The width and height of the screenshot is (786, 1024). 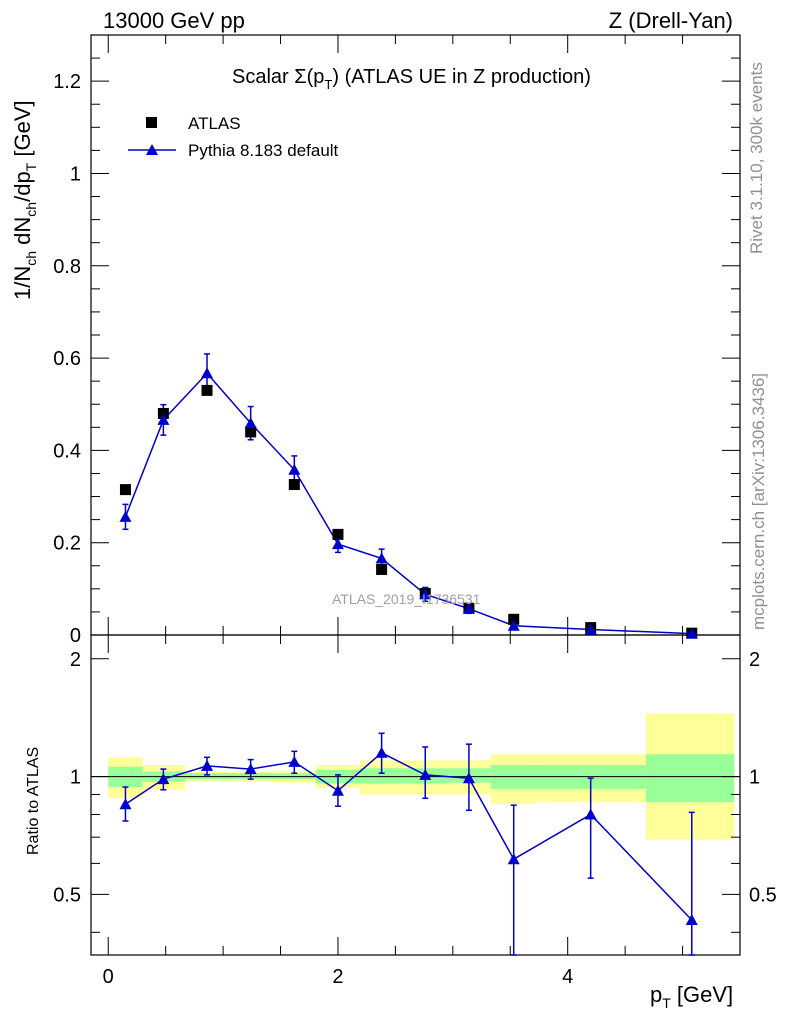 What do you see at coordinates (263, 150) in the screenshot?
I see `legend-pythia-label: Pythia 8.183 default` at bounding box center [263, 150].